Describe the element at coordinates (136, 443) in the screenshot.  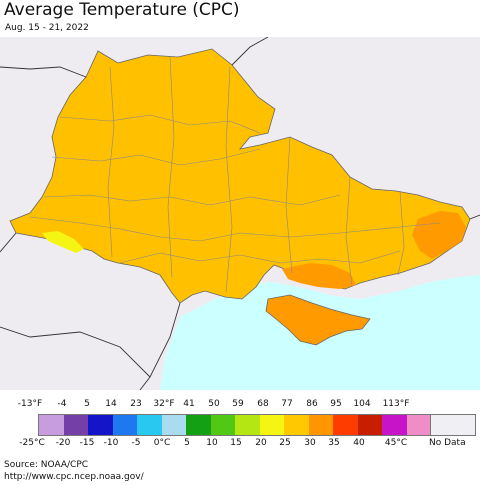
I see `legend-c-label: -5` at that location.